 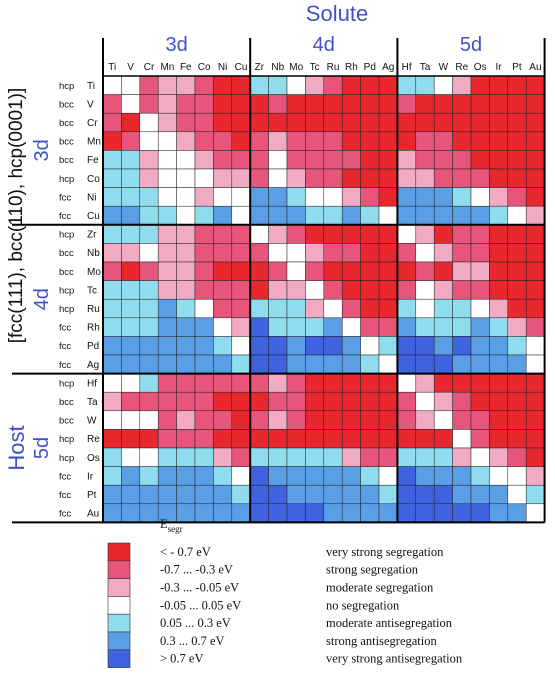 I want to click on heatmap-cell-Re-Pt, so click(x=517, y=439).